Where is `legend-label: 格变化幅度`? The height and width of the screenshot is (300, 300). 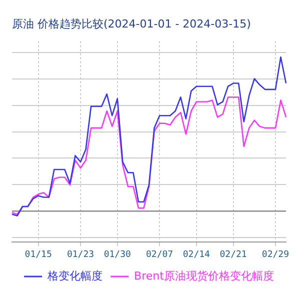 legend-label: 格变化幅度 is located at coordinates (74, 275).